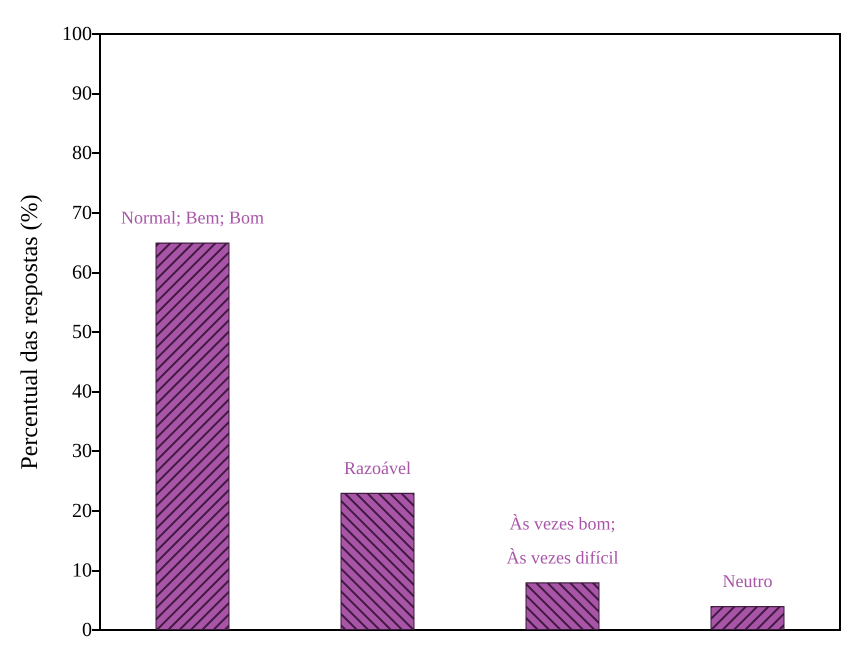  I want to click on x-tick-label: Normal; Bem; Bom, so click(192, 218).